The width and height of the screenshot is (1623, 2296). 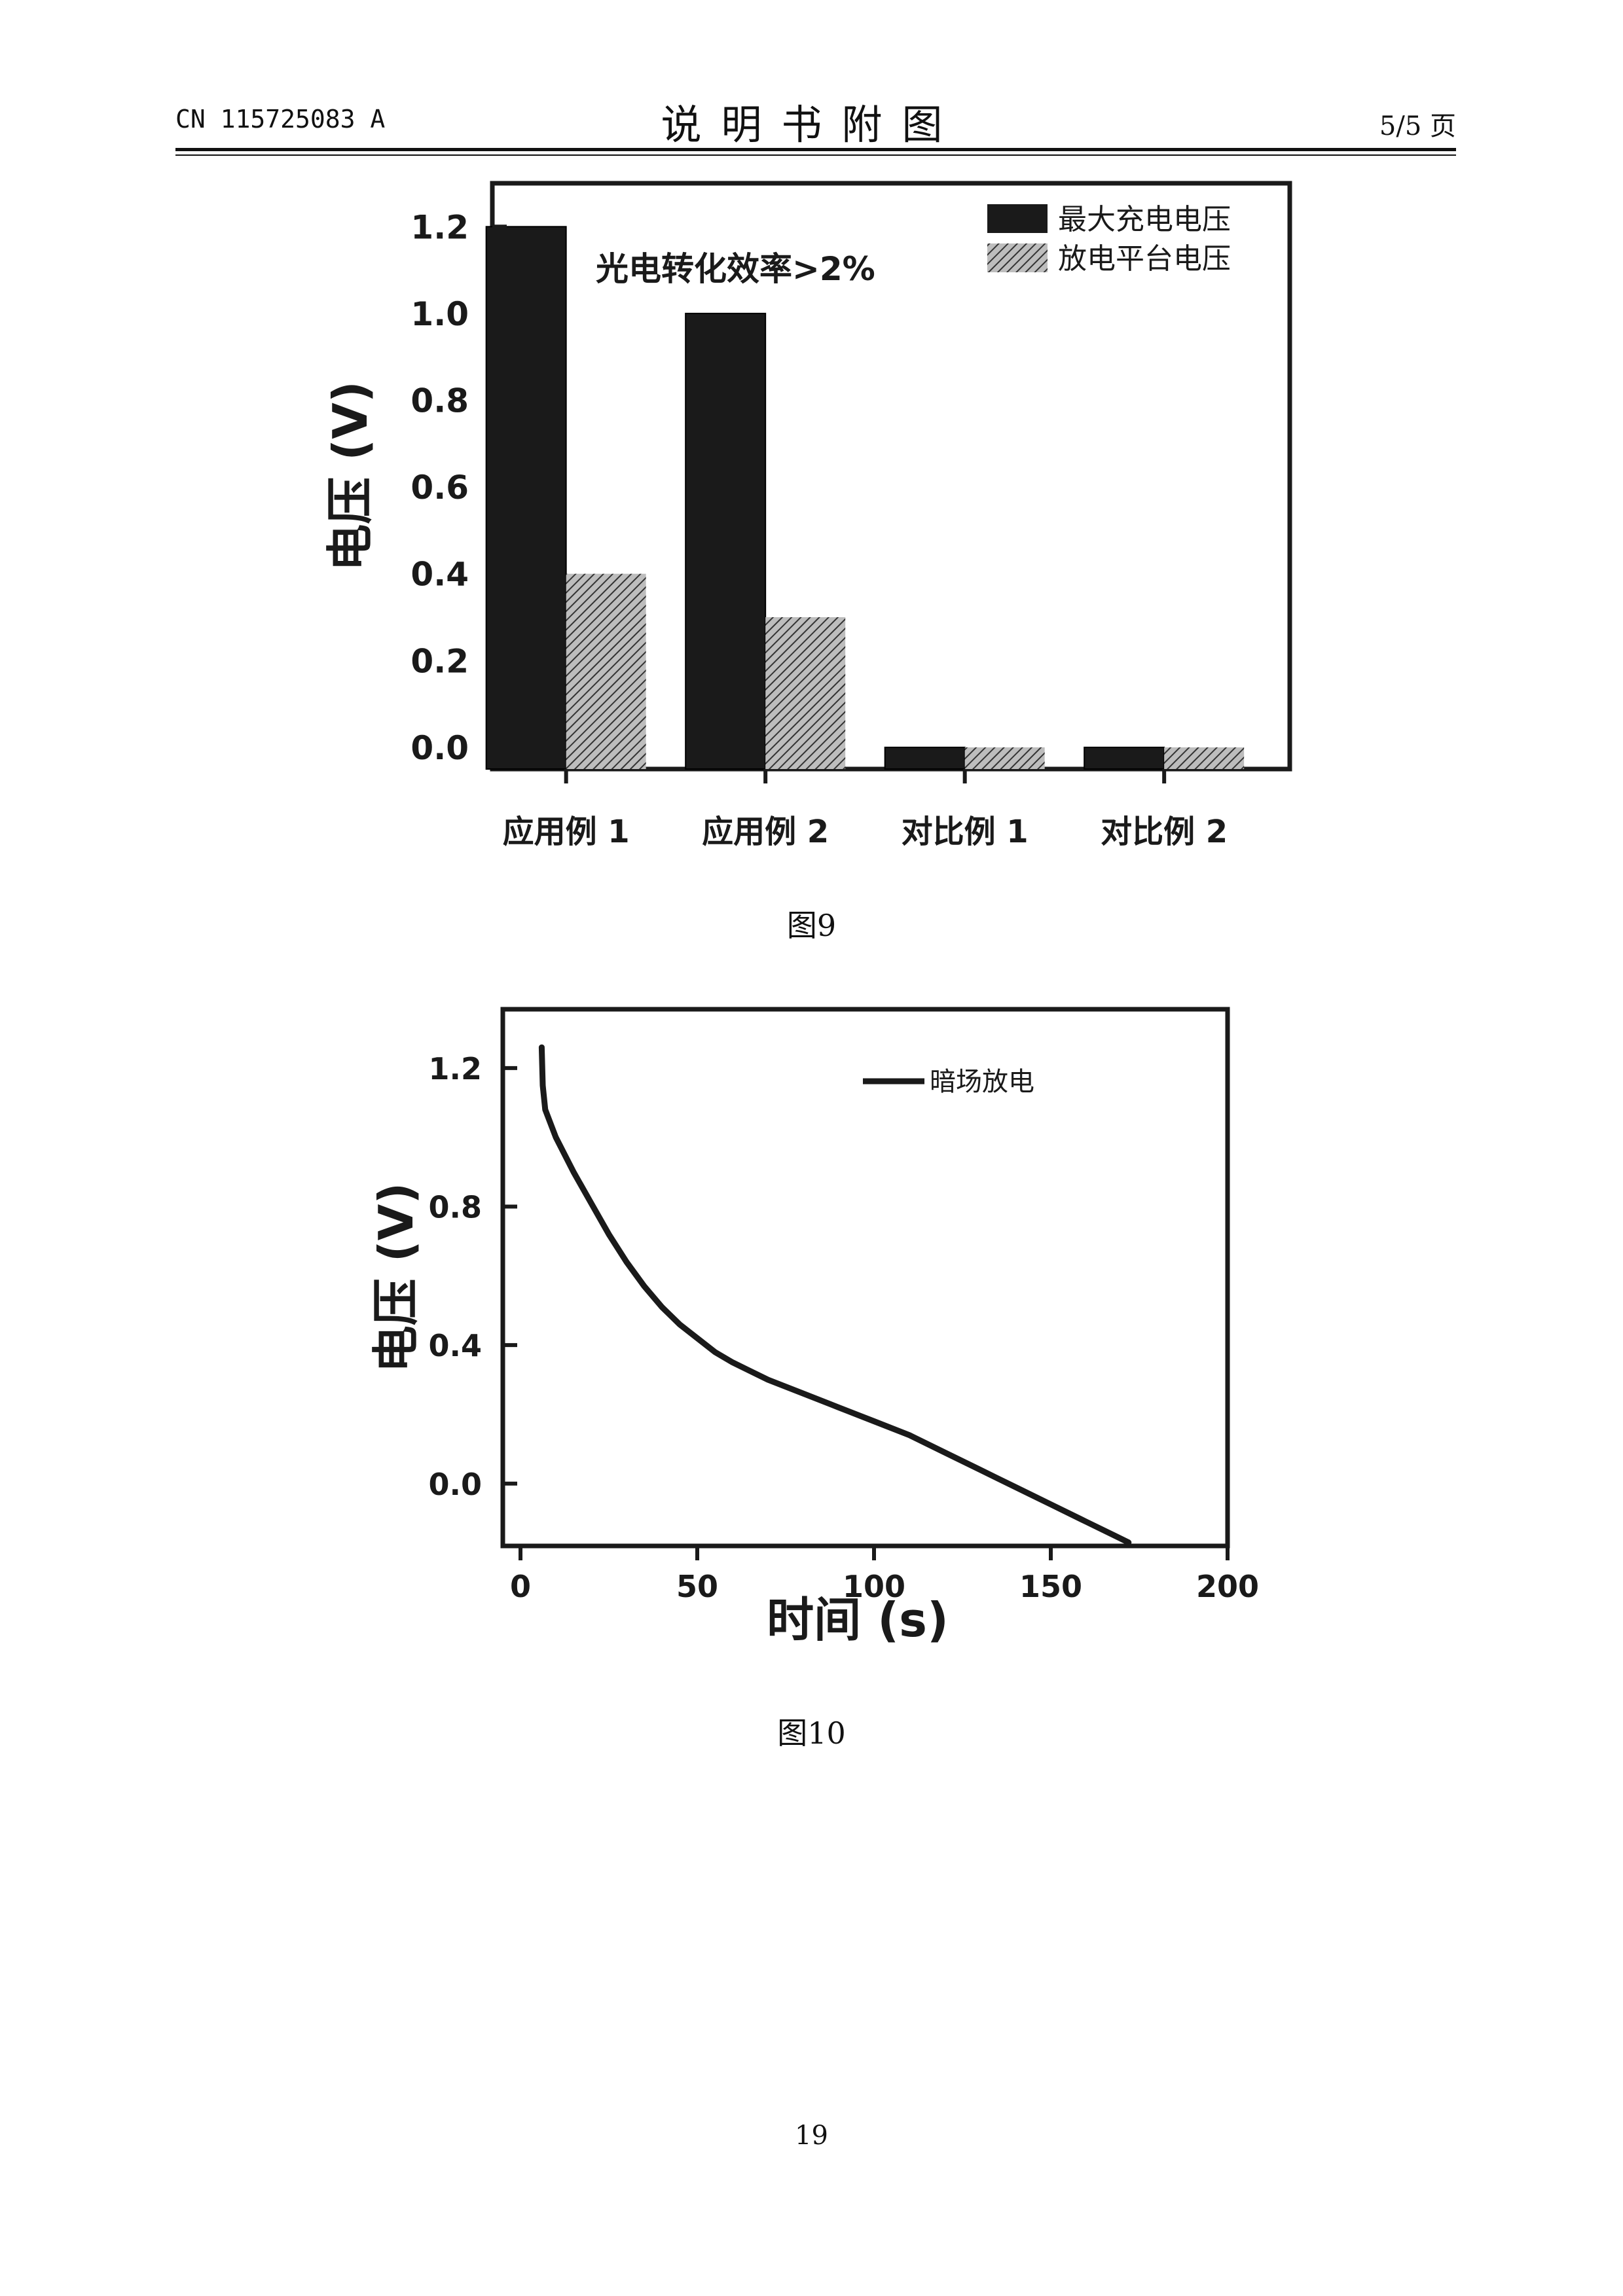 What do you see at coordinates (1017, 257) in the screenshot?
I see `legend-swatch-hatched` at bounding box center [1017, 257].